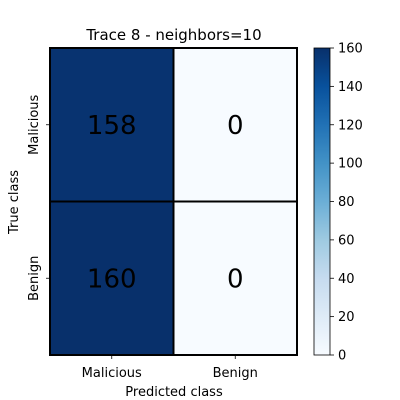  Describe the element at coordinates (350, 49) in the screenshot. I see `colorbar-tick-label: 160` at that location.